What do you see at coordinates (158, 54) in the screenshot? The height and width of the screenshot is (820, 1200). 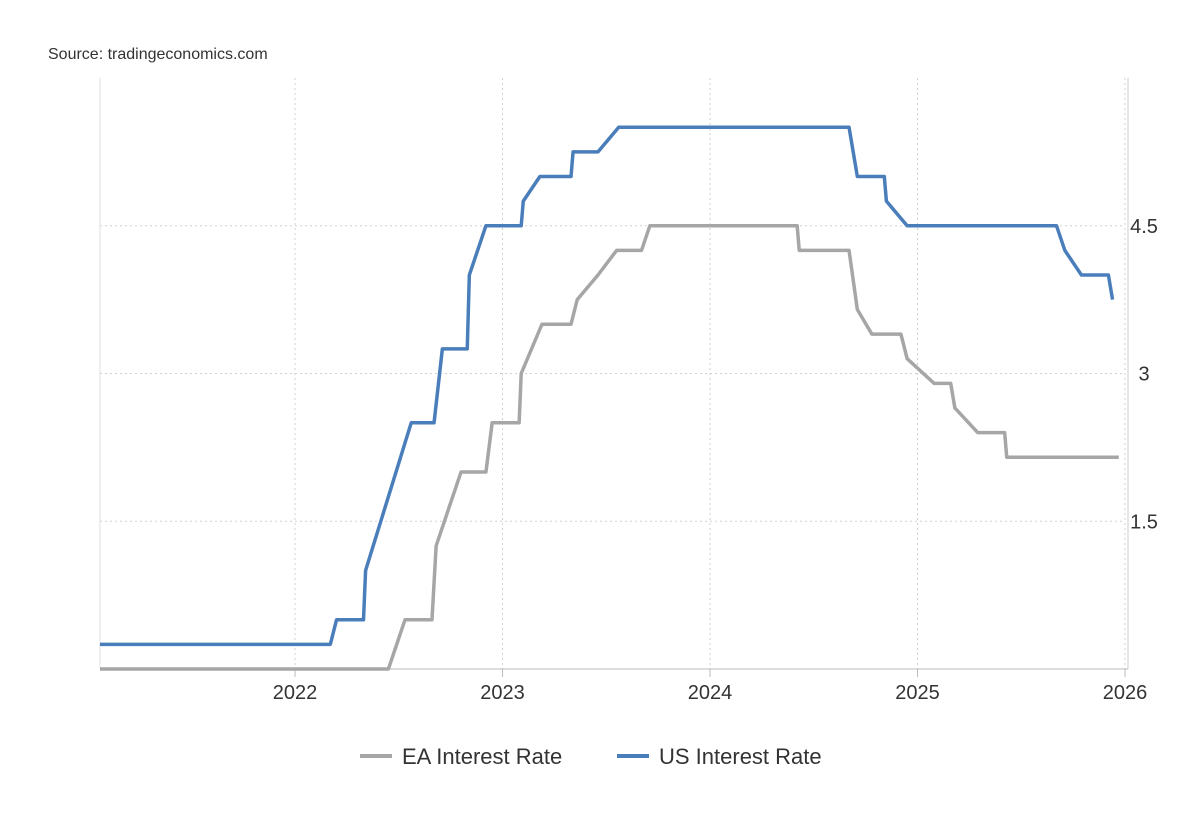 I see `source: Source: tradingeconomics.com` at bounding box center [158, 54].